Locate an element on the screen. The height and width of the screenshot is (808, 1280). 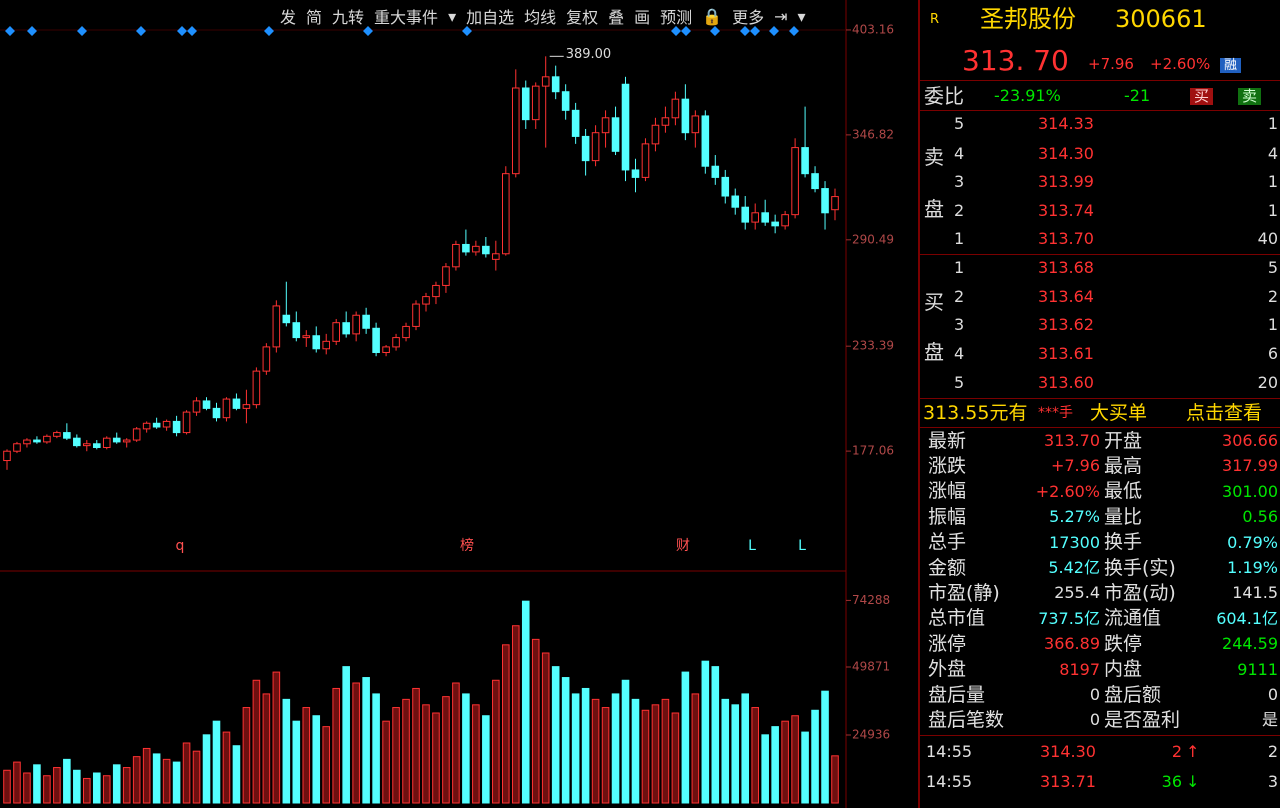
toolbar-button: 叠 is located at coordinates (616, 17).